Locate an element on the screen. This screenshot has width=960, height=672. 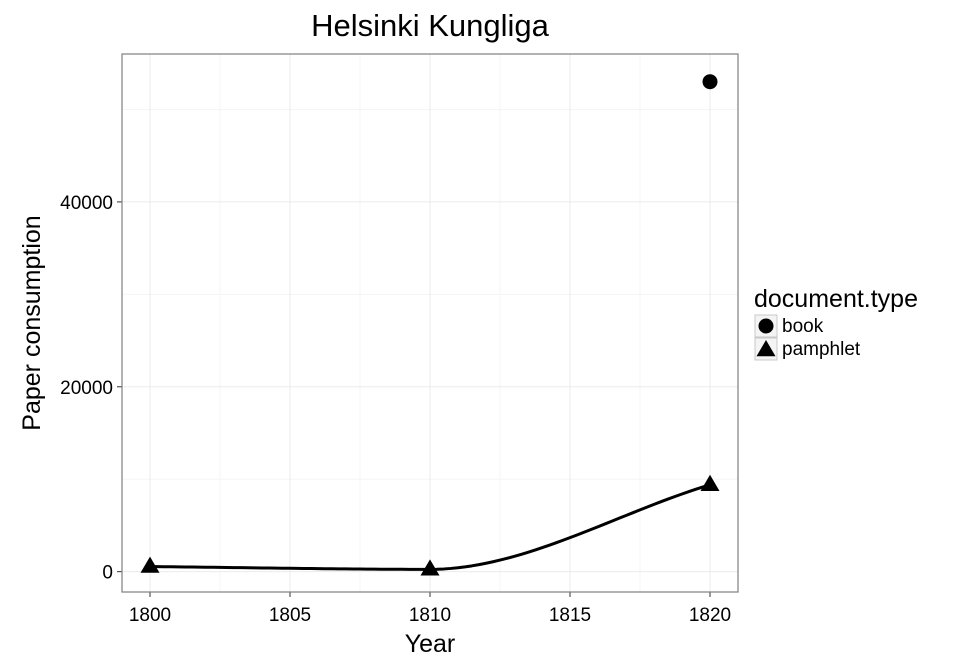
x-axis: 1800 1805 1810 1815 1820 is located at coordinates (430, 609).